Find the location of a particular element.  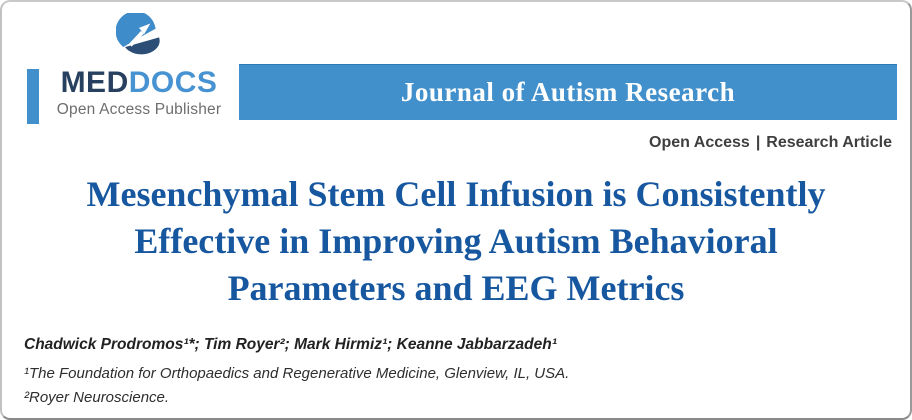

open-access-label: Open Access is located at coordinates (699, 142).